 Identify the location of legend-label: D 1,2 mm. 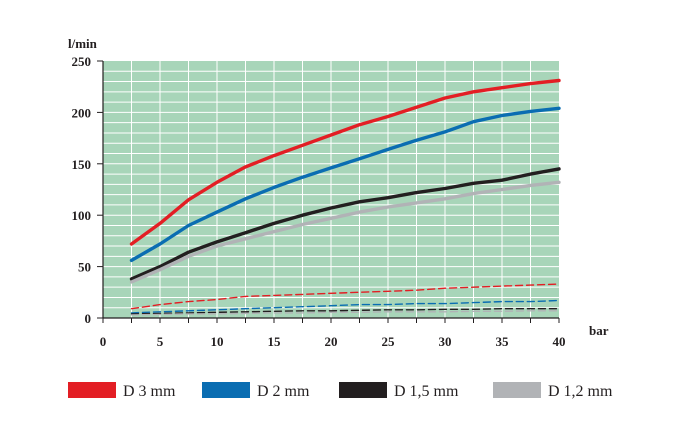
(580, 391).